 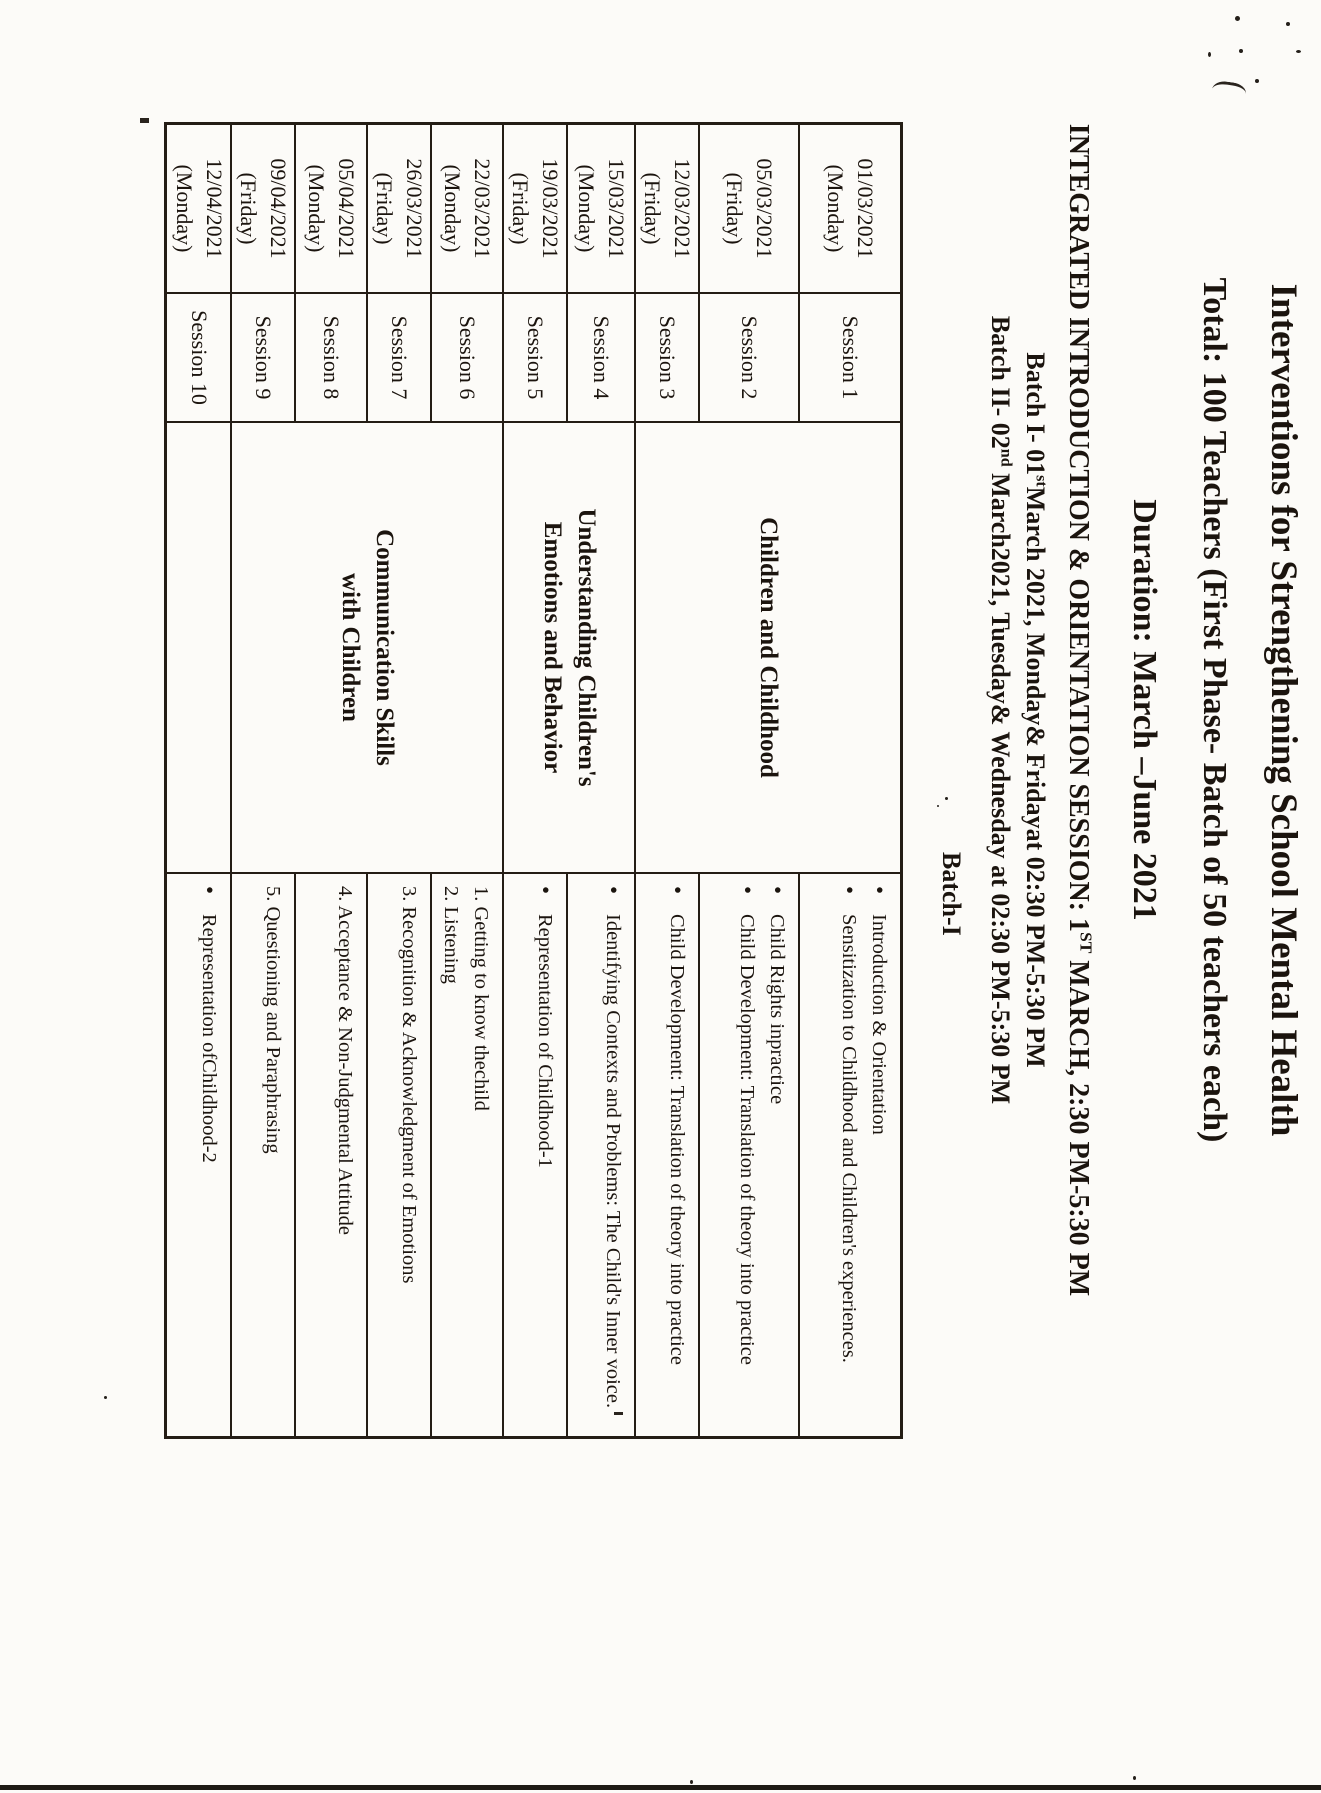 I want to click on details-cell: 5. Questioning and Paraphrasing, so click(x=263, y=1155).